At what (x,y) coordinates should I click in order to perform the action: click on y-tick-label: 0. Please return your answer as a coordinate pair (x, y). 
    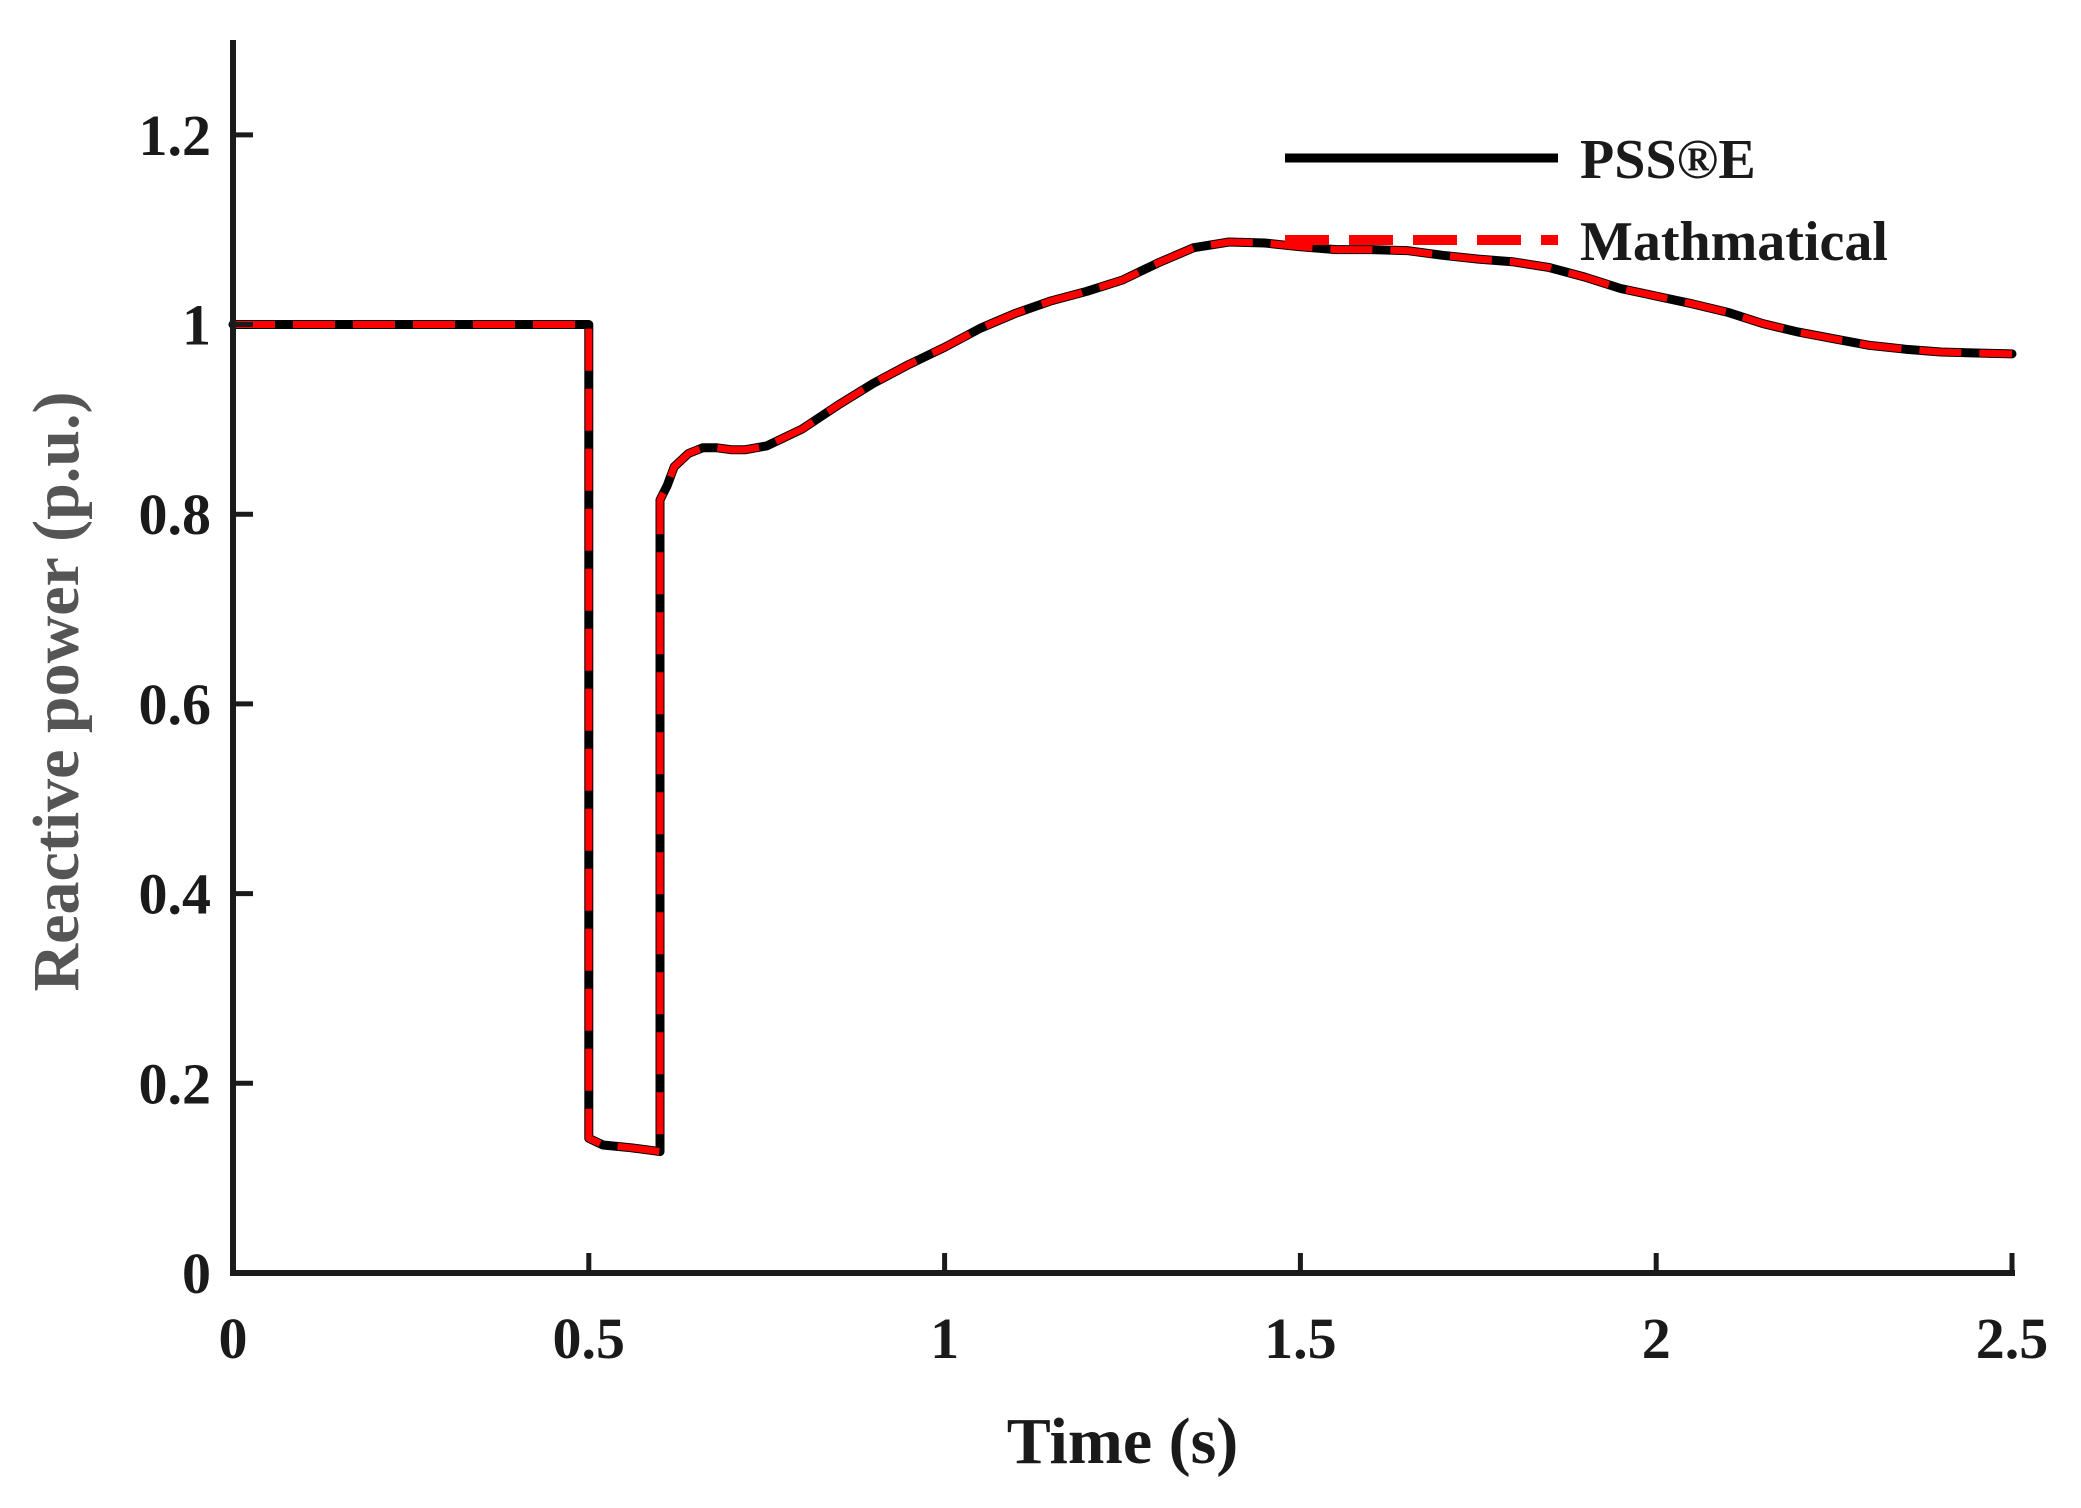
    Looking at the image, I should click on (196, 1273).